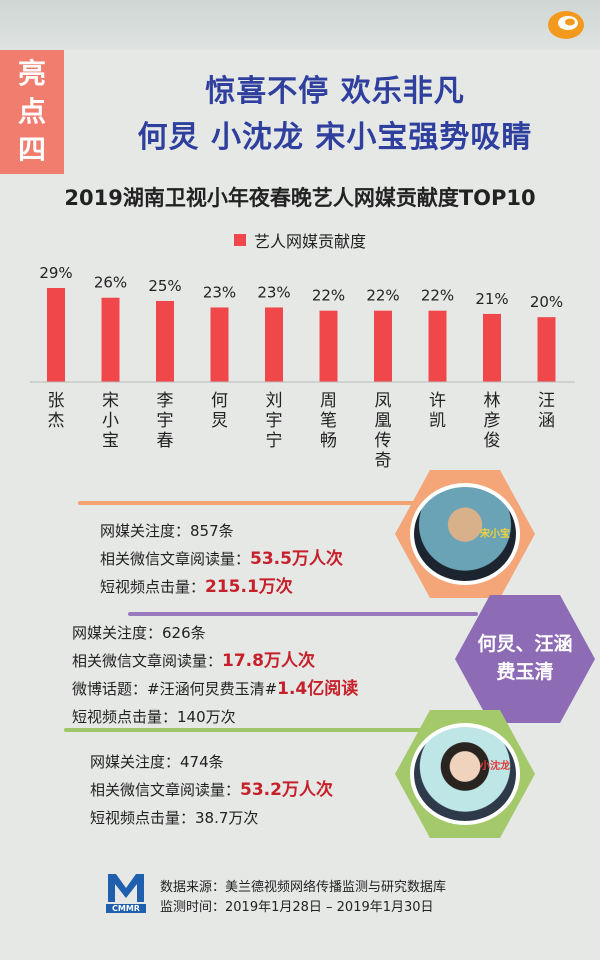  I want to click on hunan-tv-logo-icon, so click(566, 25).